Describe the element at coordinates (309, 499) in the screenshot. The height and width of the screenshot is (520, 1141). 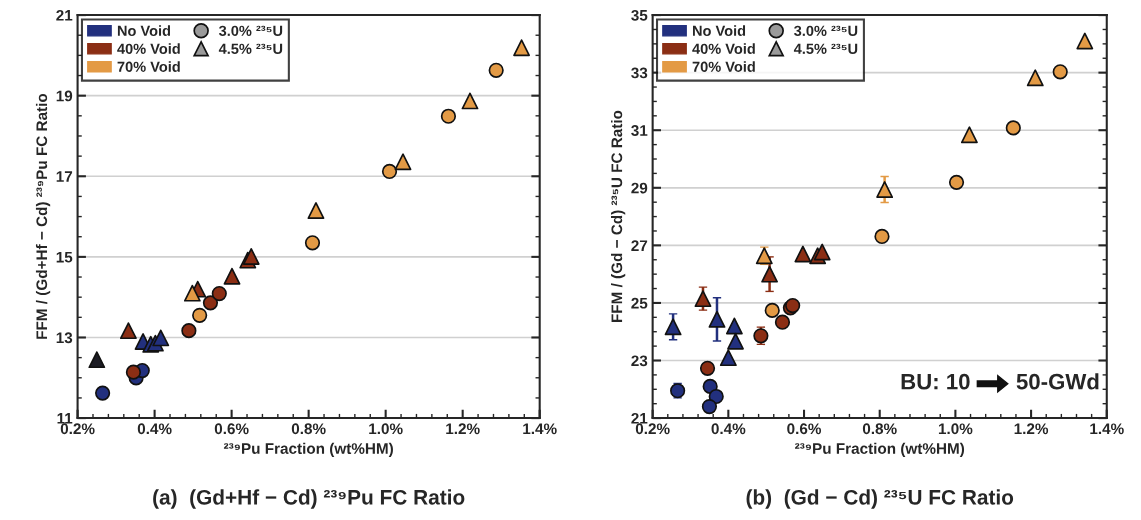
I see `text: (a) (Gd+Hf − Cd) ²³⁹Pu FC Ratio` at that location.